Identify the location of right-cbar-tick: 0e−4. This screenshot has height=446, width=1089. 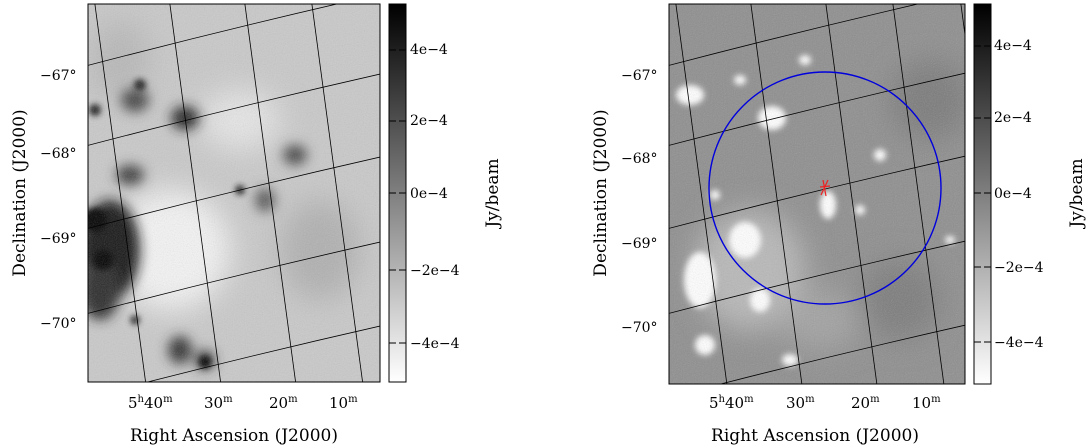
(1013, 194).